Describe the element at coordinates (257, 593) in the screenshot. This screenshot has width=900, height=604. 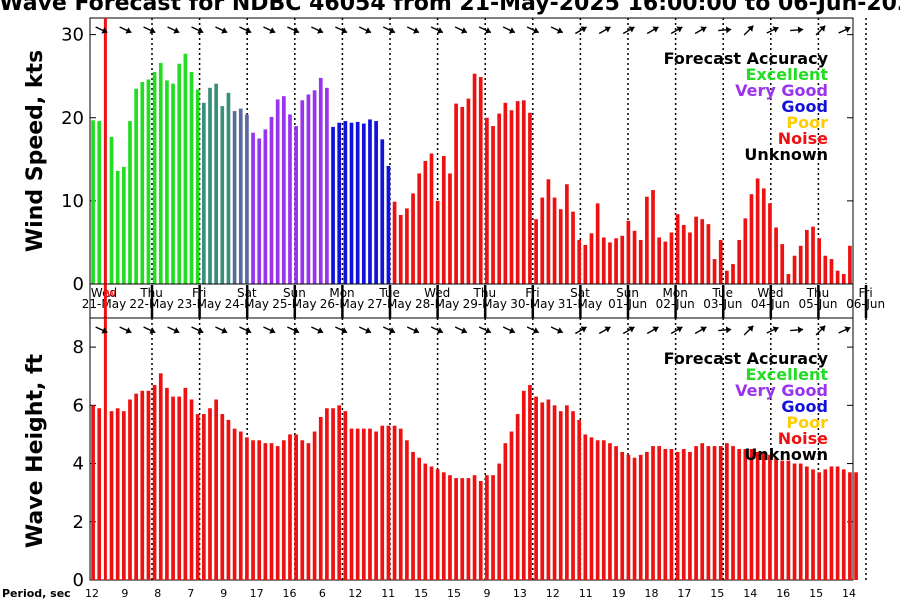
I see `period-value: 17` at that location.